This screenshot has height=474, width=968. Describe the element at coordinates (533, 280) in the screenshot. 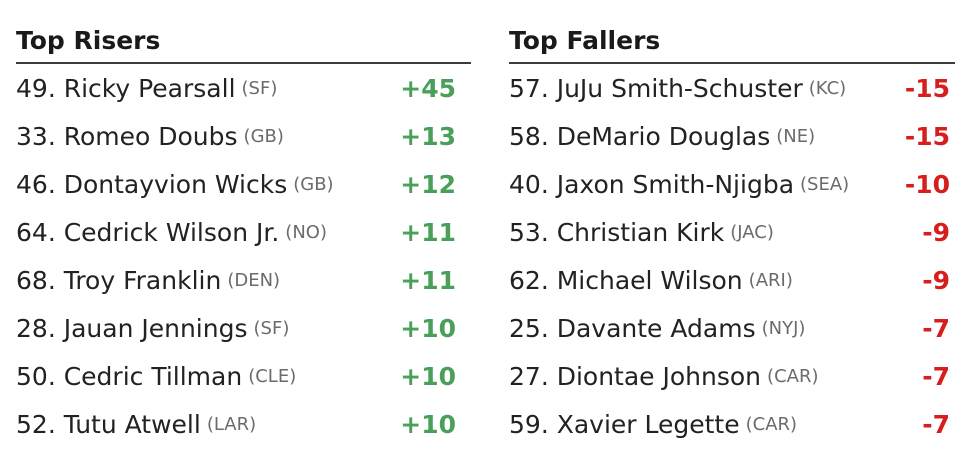

I see `player-rank: 62` at that location.